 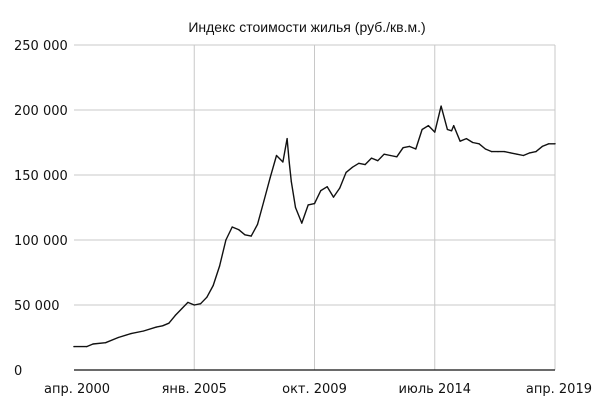 I want to click on y-tick-label: 0, so click(x=18, y=371).